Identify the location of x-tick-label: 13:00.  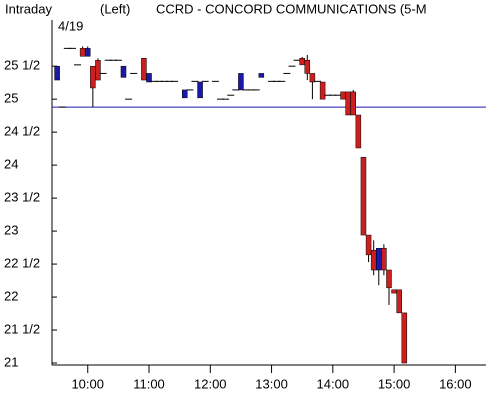
(271, 383).